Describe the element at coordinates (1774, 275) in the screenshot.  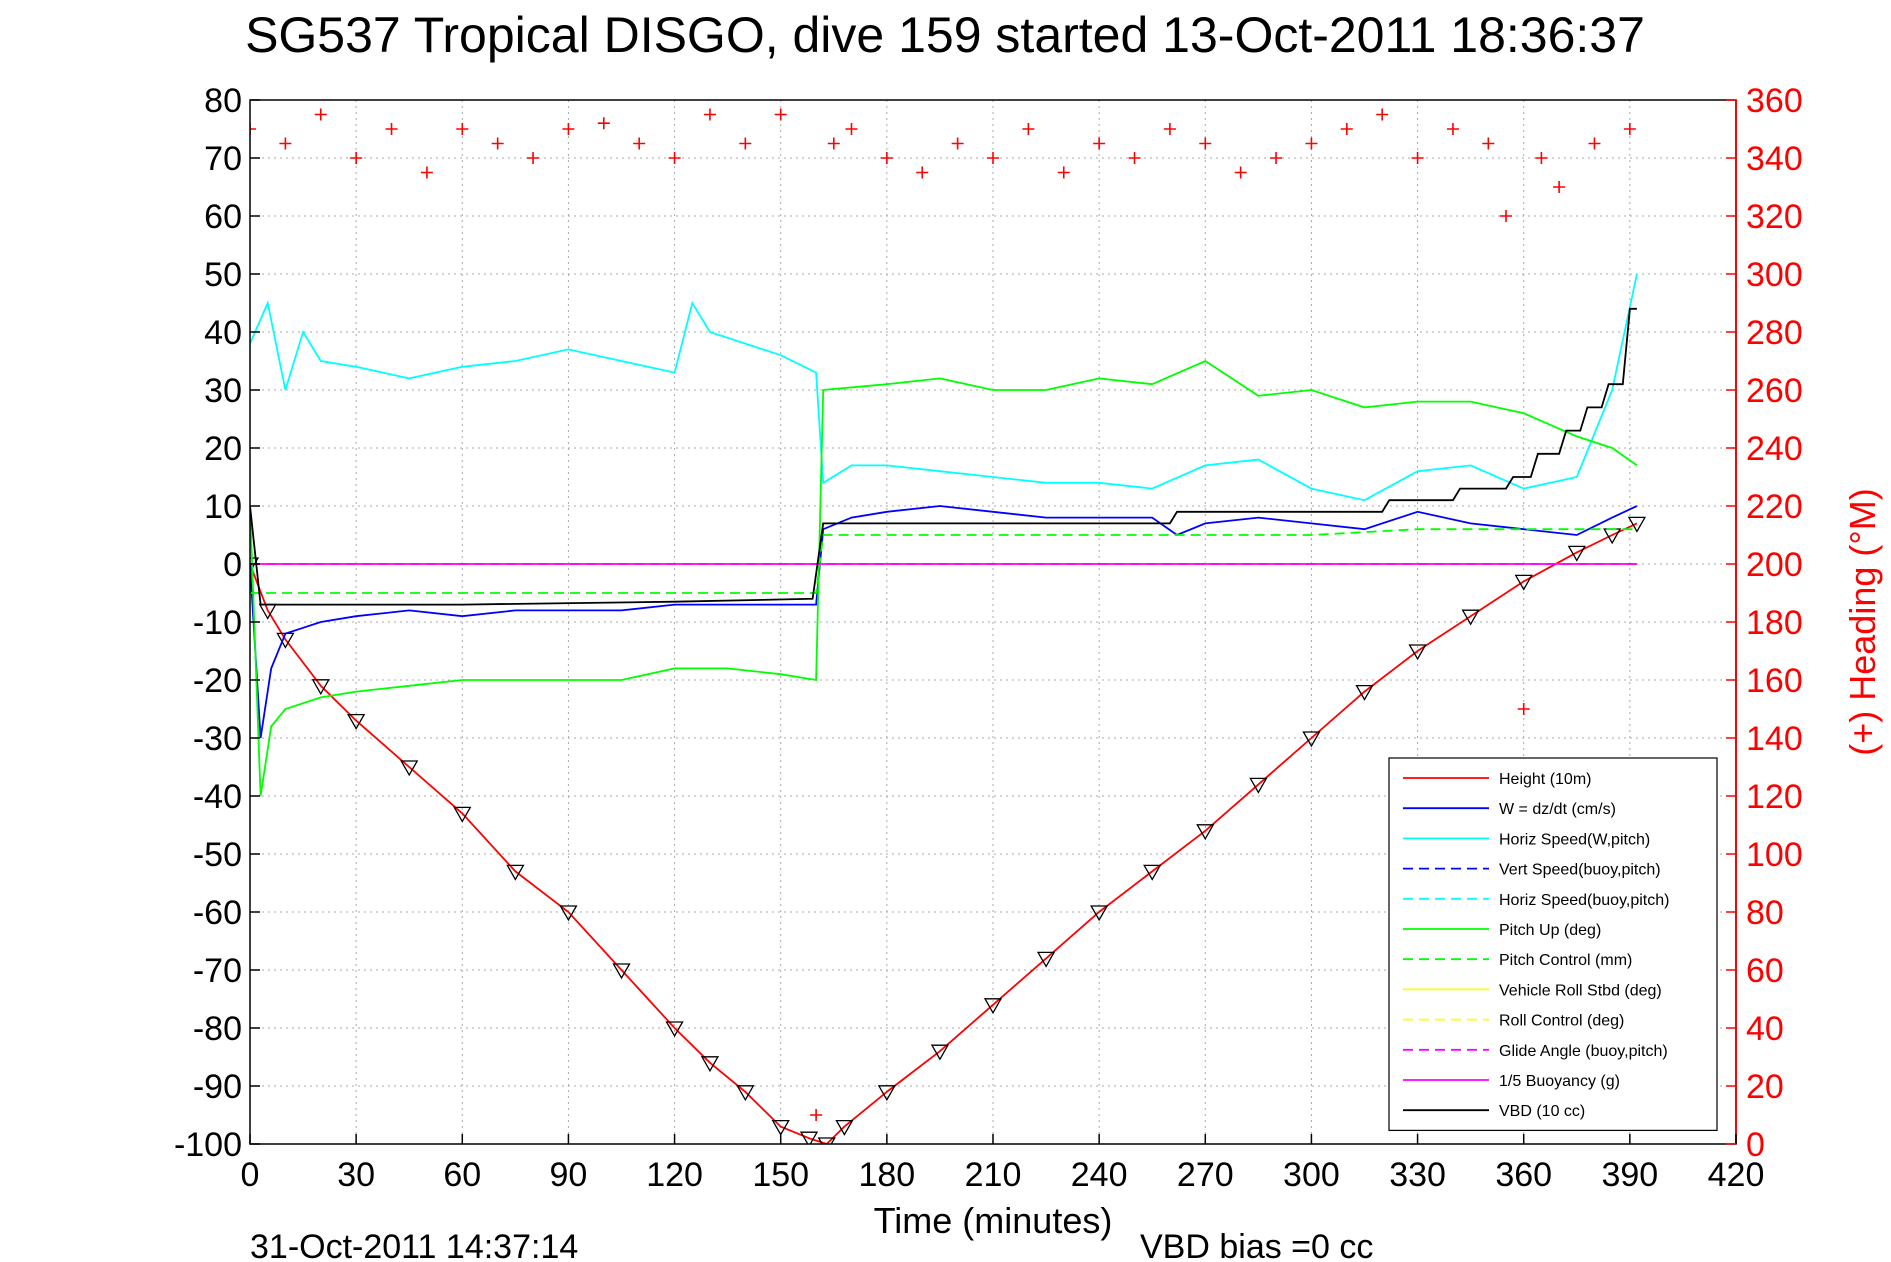
I see `y-right-tick-label: 300` at that location.